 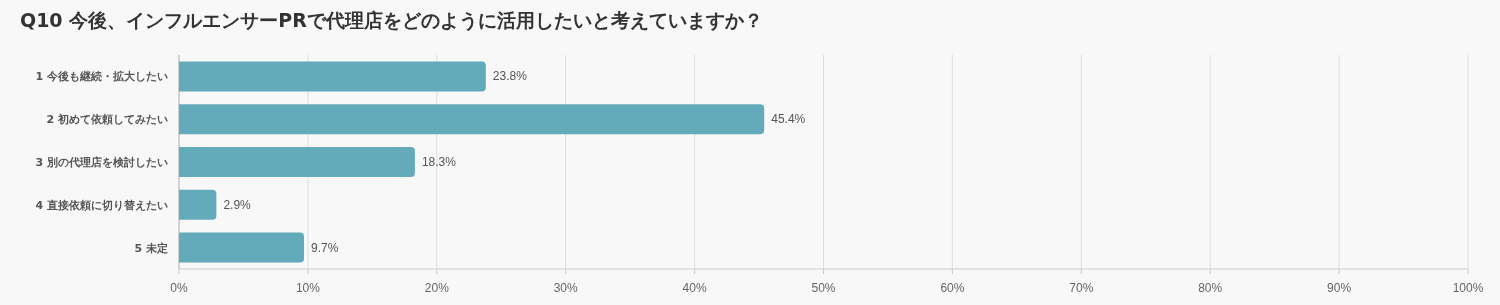 What do you see at coordinates (391, 20) in the screenshot?
I see `chart-title: Q10 今後、インフルエンサーPRで代理店をどのように活用したいと考えていますか？` at bounding box center [391, 20].